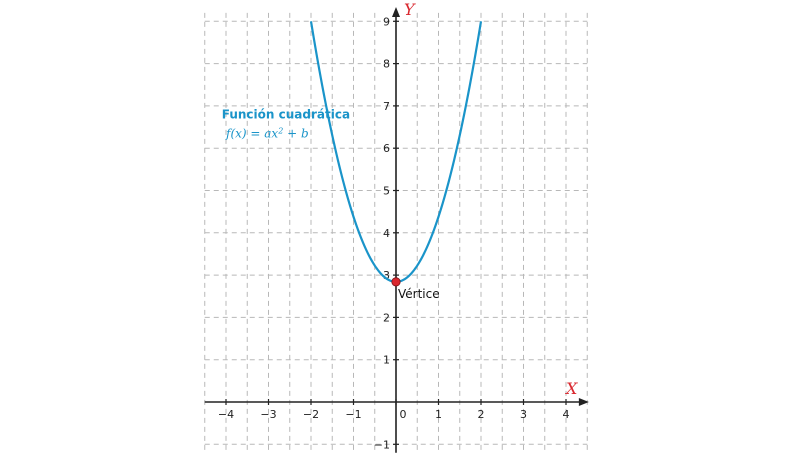 The height and width of the screenshot is (458, 800). Describe the element at coordinates (438, 414) in the screenshot. I see `x-tick-label: 1` at that location.